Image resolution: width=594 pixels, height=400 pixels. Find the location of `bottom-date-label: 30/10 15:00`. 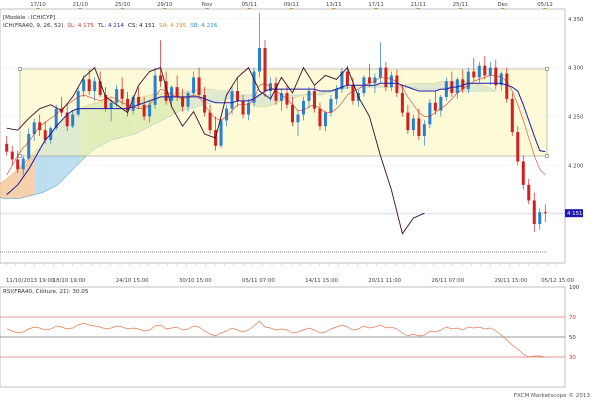

bottom-date-label: 30/10 15:00 is located at coordinates (195, 281).